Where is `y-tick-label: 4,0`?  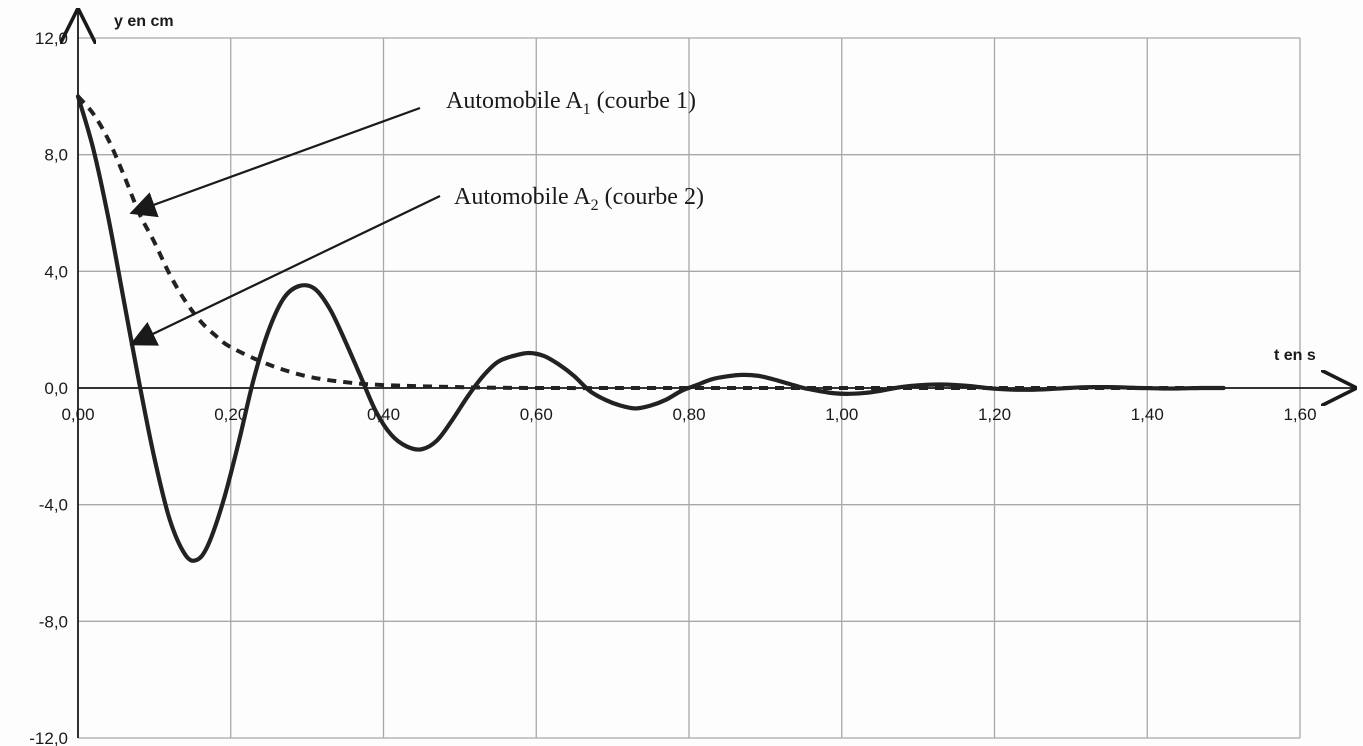 y-tick-label: 4,0 is located at coordinates (56, 271).